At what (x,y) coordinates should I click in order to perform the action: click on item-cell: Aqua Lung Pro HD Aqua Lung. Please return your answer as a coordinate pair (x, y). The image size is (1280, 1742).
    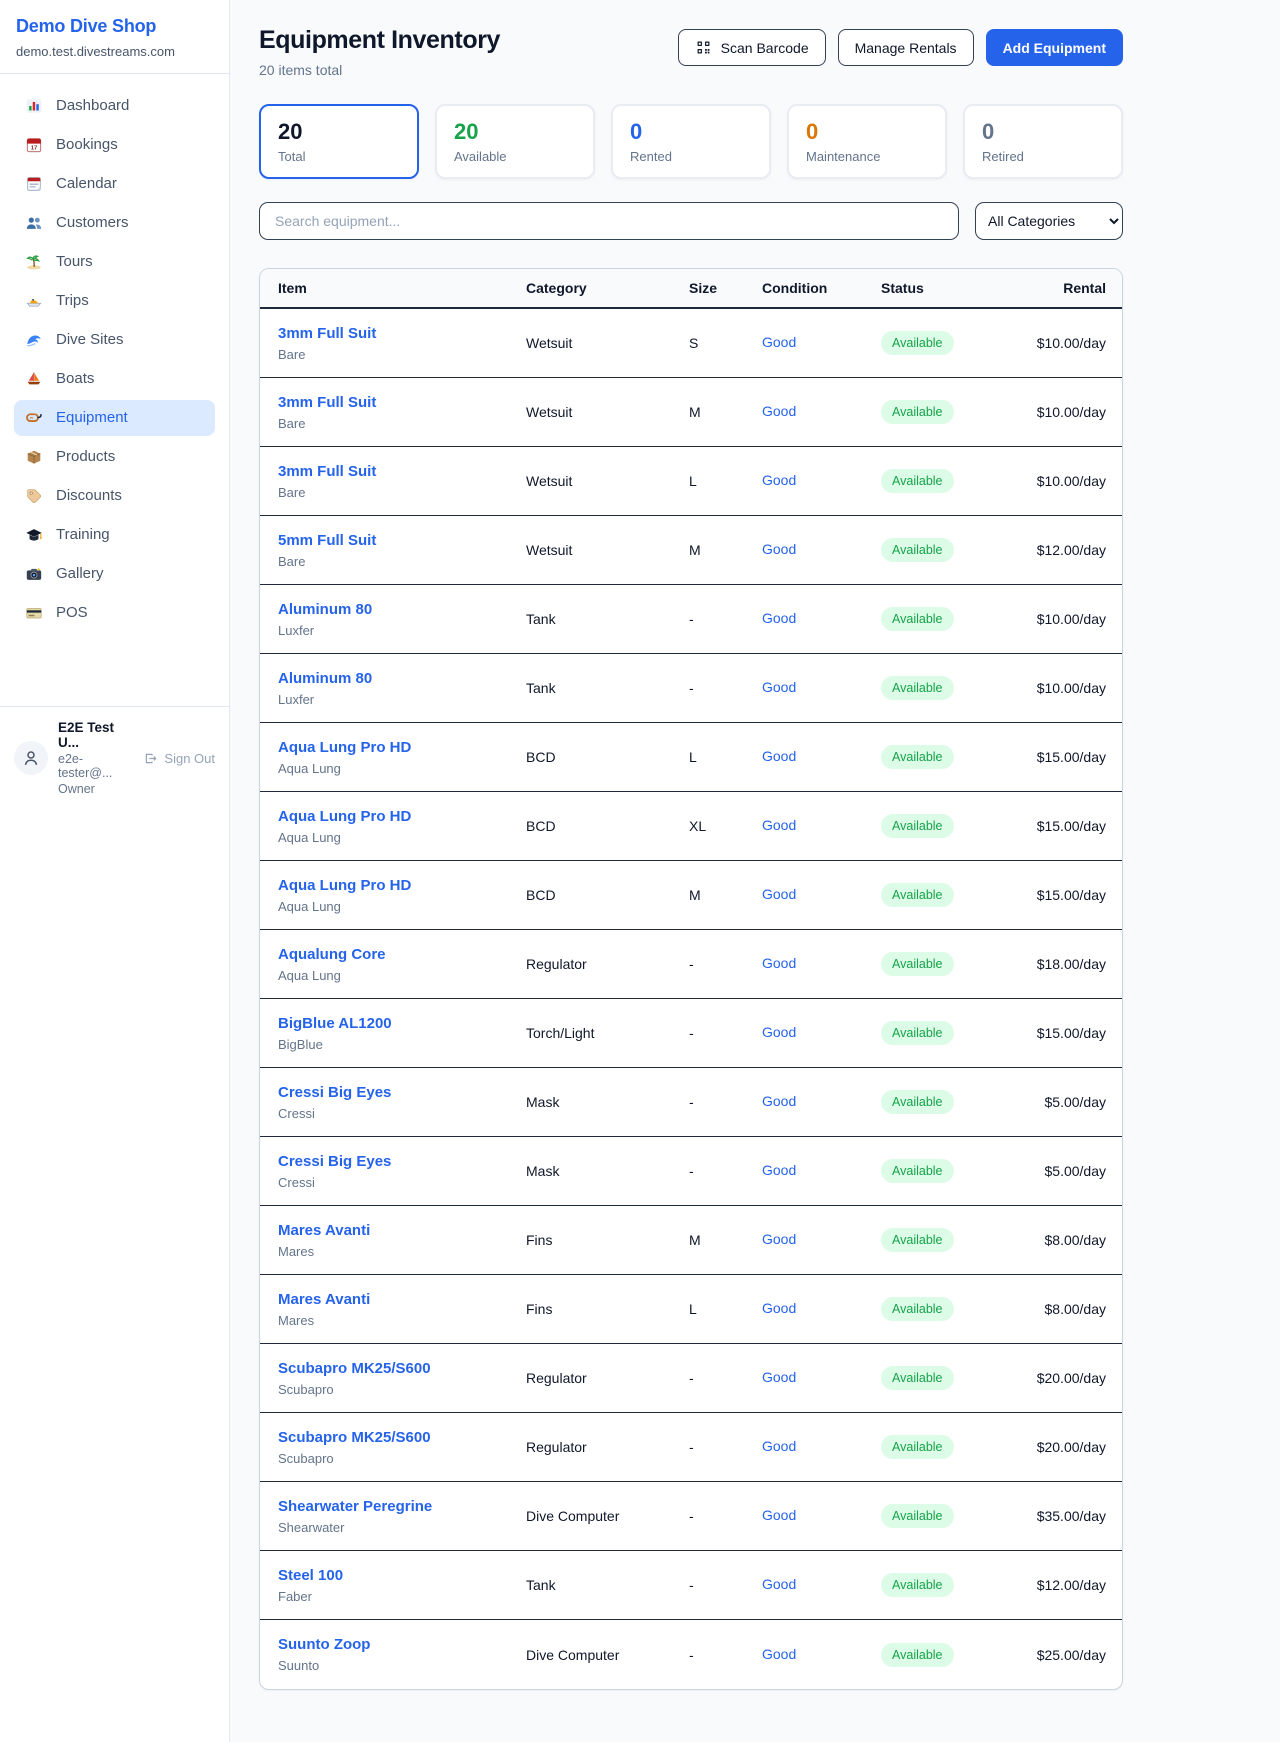
    Looking at the image, I should click on (402, 826).